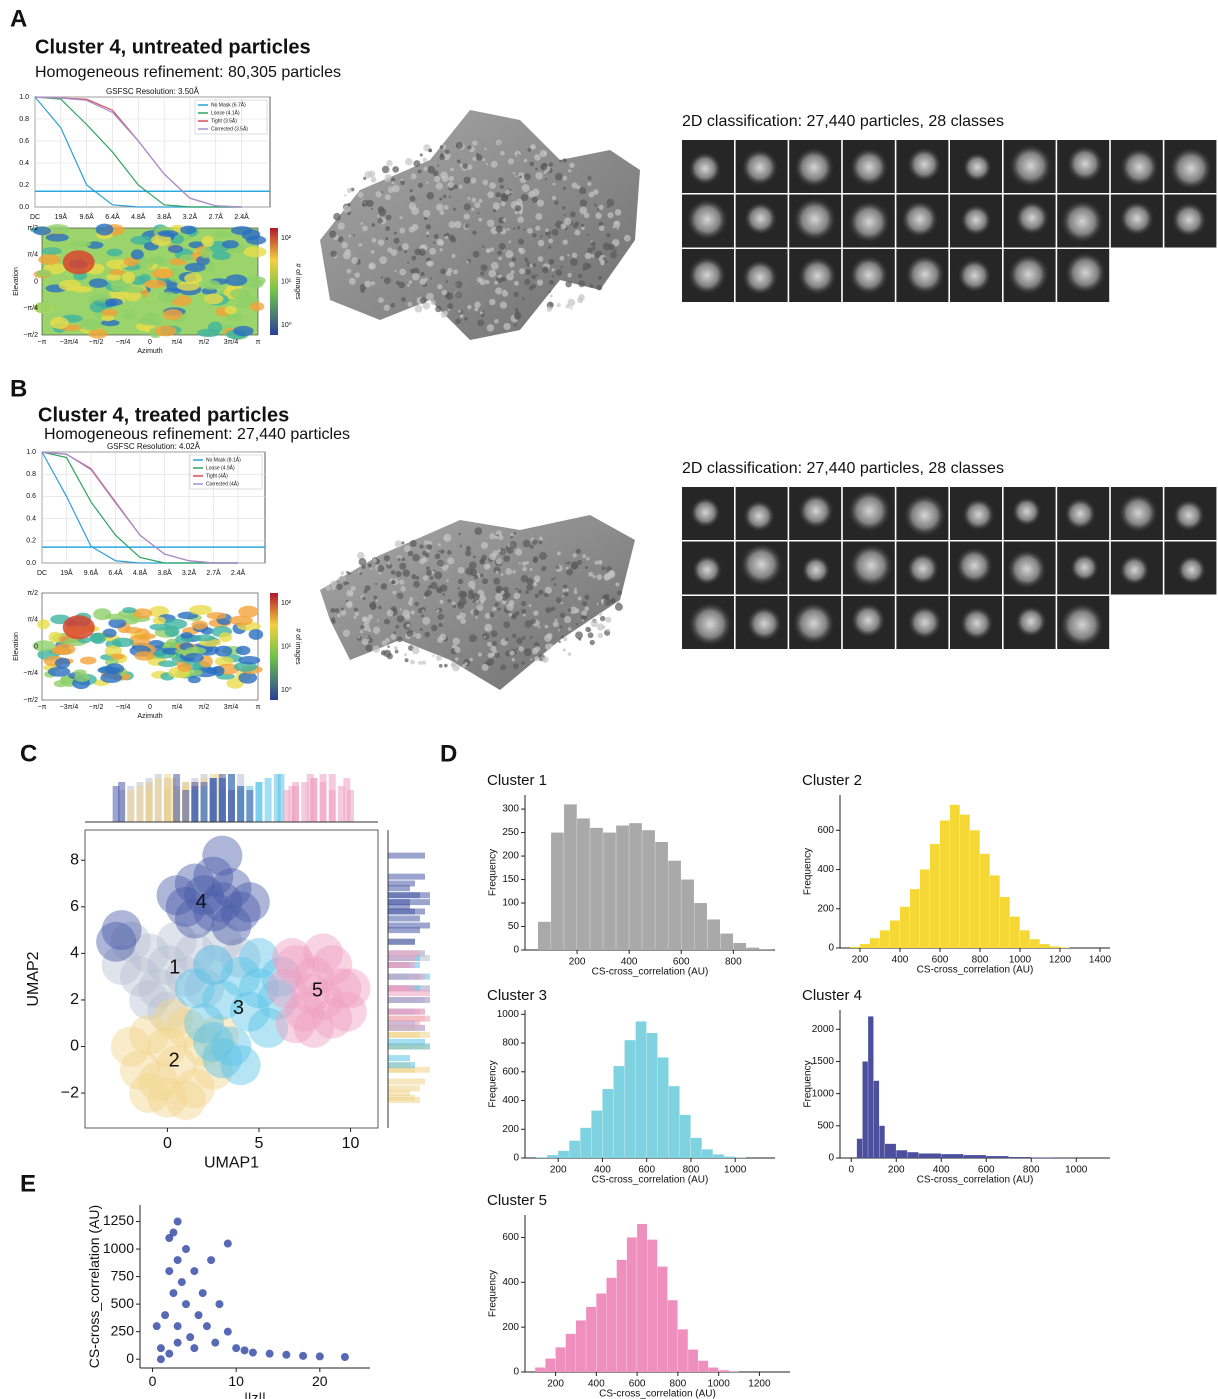 The width and height of the screenshot is (1218, 1399). Describe the element at coordinates (32, 255) in the screenshot. I see `y-tick-label: π/4` at that location.